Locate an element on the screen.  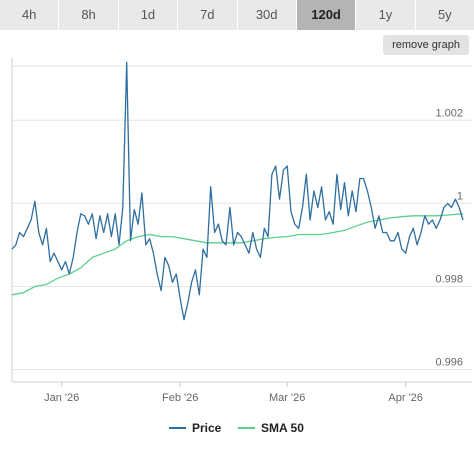
tab-30d: 30d is located at coordinates (267, 15).